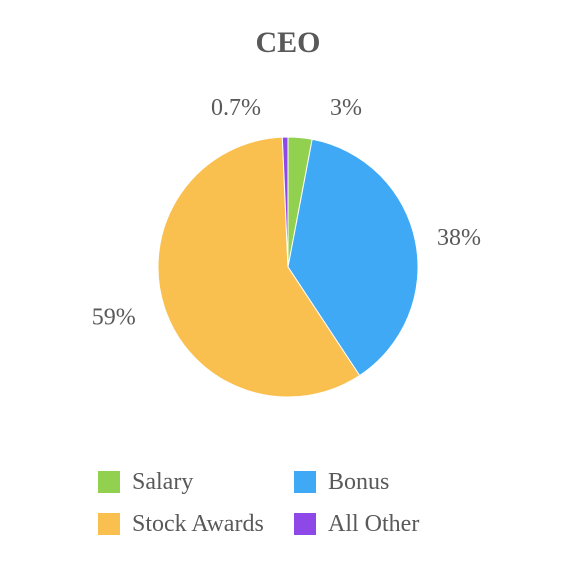 This screenshot has height=576, width=576. What do you see at coordinates (198, 523) in the screenshot?
I see `legend-label-stock-awards: Stock Awards` at bounding box center [198, 523].